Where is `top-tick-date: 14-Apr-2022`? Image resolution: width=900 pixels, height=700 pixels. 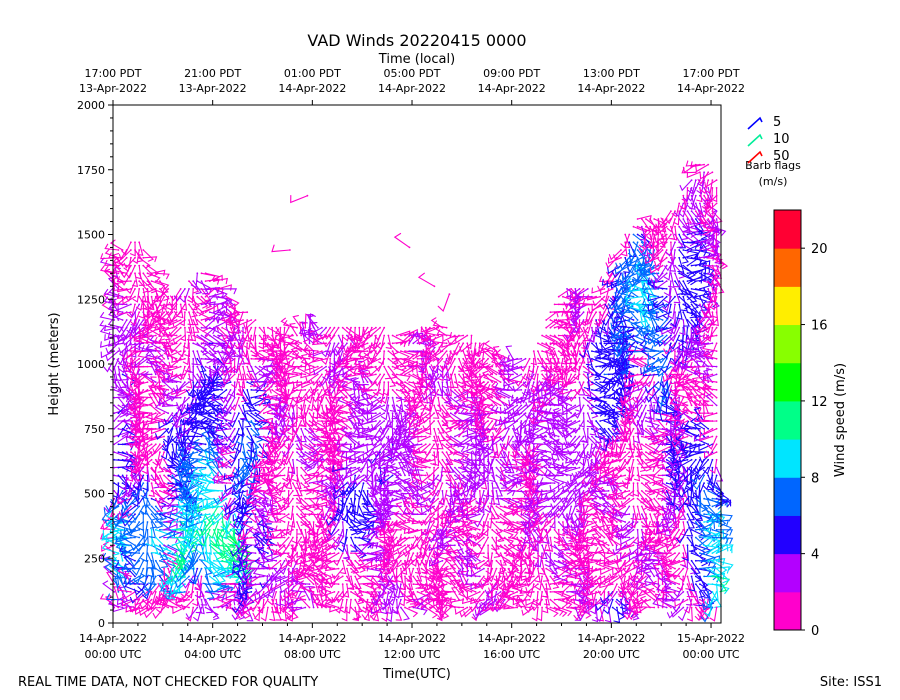 top-tick-date: 14-Apr-2022 is located at coordinates (512, 88).